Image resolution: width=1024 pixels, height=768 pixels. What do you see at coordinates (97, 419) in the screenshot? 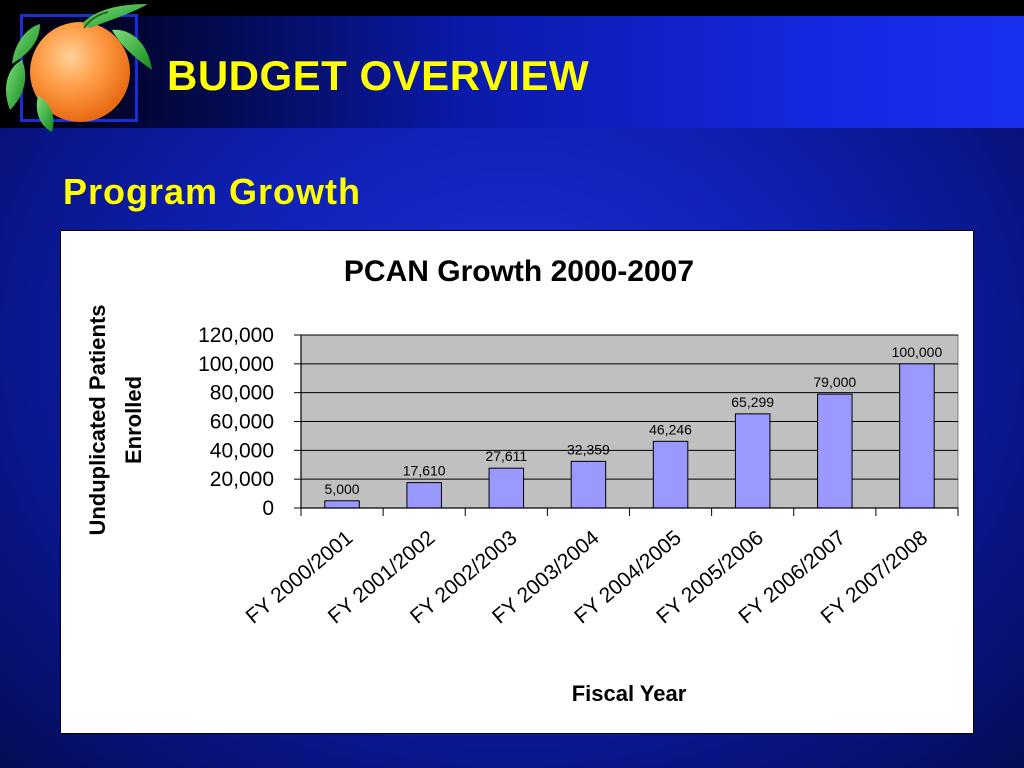
I see `y-axis-title-line-1: Unduplicated Patients` at bounding box center [97, 419].